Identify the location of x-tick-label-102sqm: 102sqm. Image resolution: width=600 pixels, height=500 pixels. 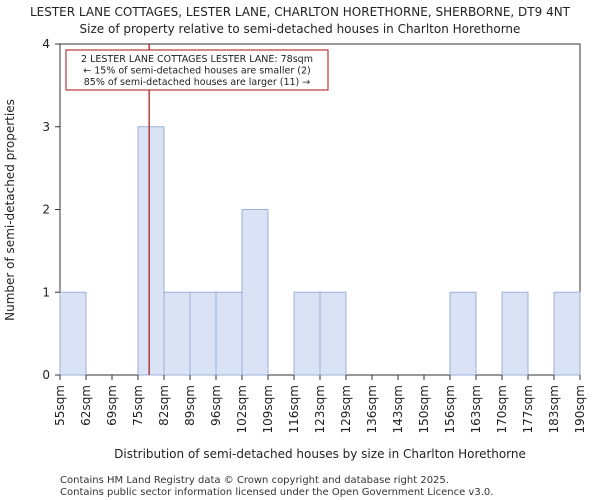
(242, 409).